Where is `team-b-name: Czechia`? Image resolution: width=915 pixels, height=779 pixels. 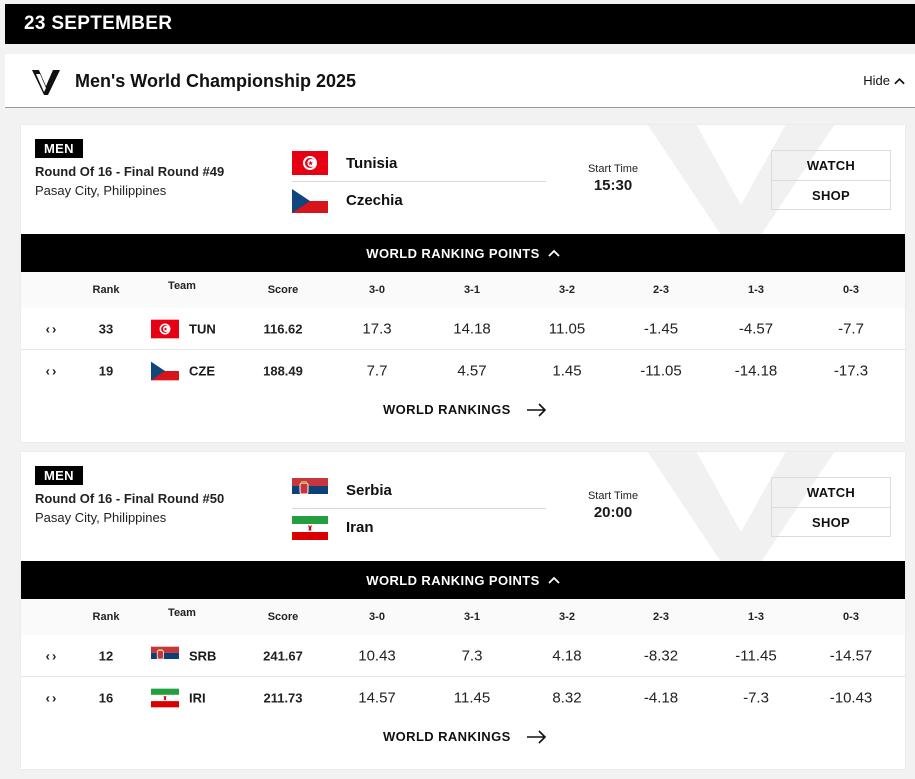 team-b-name: Czechia is located at coordinates (374, 200).